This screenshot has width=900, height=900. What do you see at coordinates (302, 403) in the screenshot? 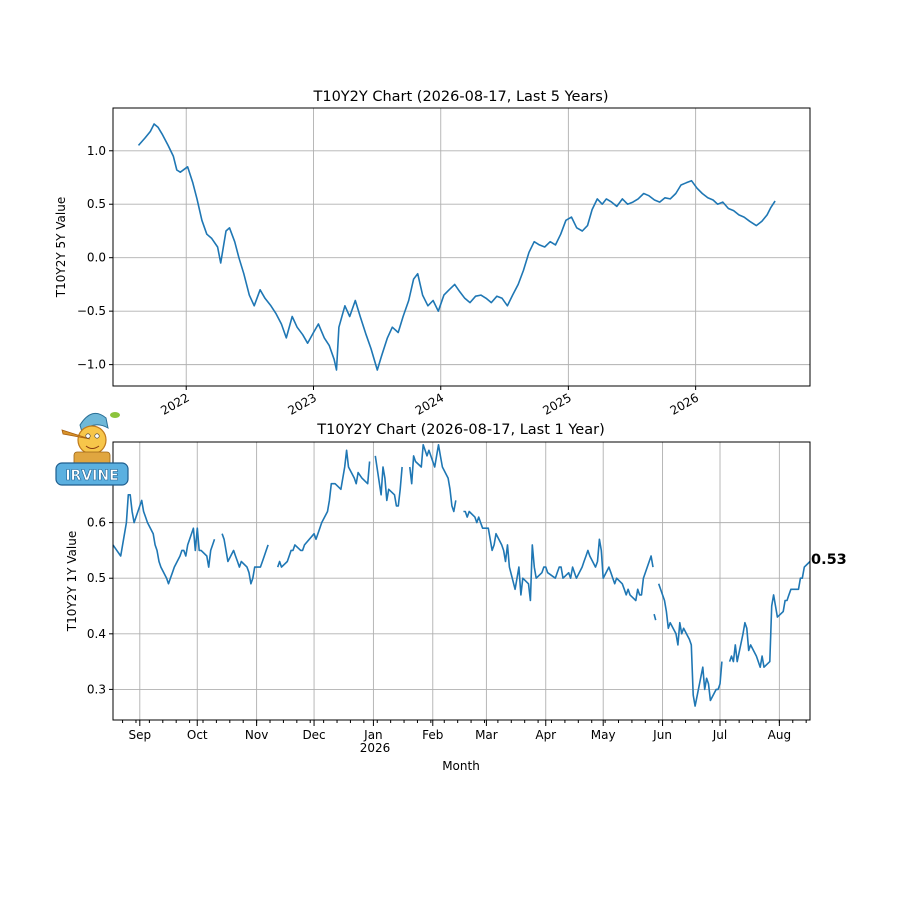
I see `x-tick-label: 2023` at bounding box center [302, 403].